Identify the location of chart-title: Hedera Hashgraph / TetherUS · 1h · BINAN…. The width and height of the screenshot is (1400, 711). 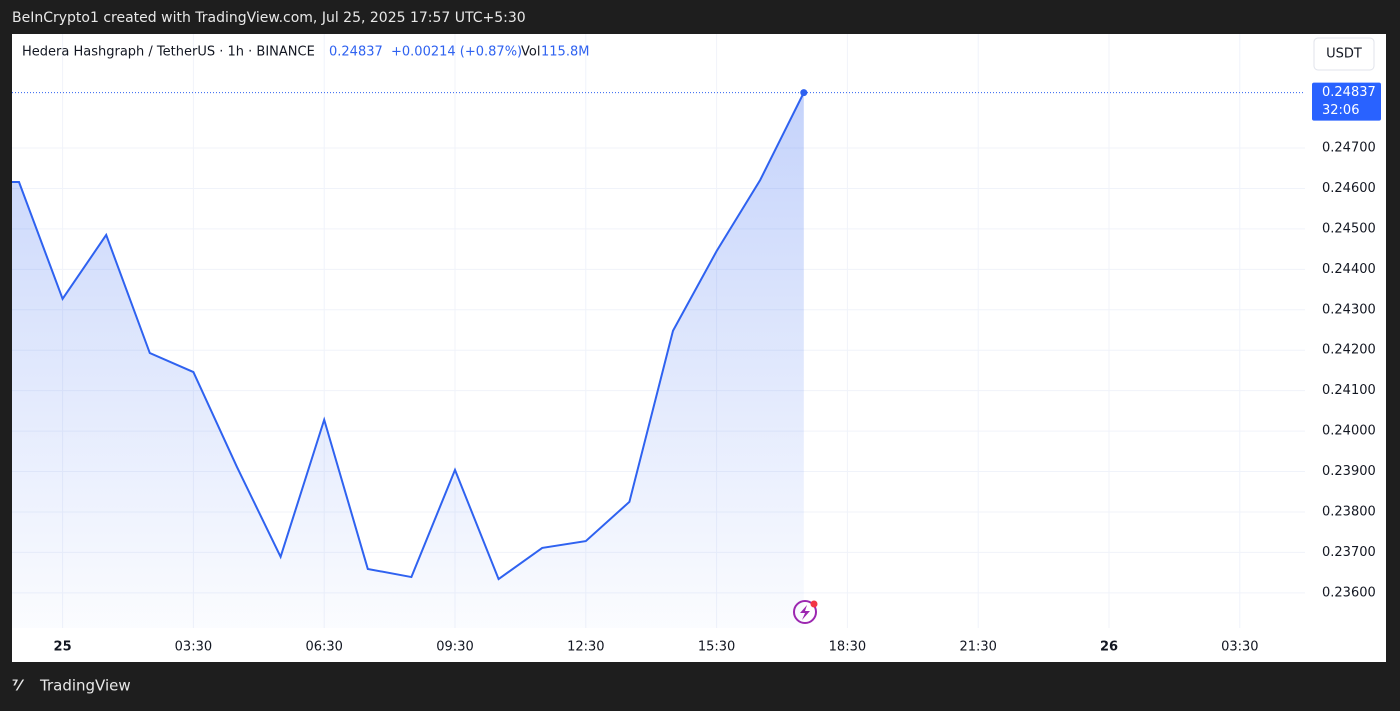
(168, 52).